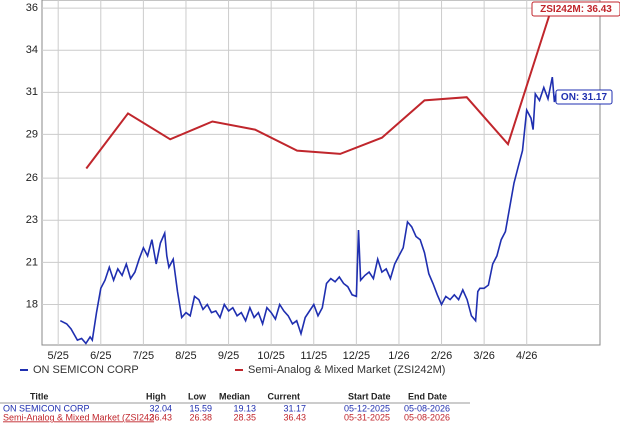 This screenshot has height=425, width=620. I want to click on y-tick-label: 21, so click(32, 262).